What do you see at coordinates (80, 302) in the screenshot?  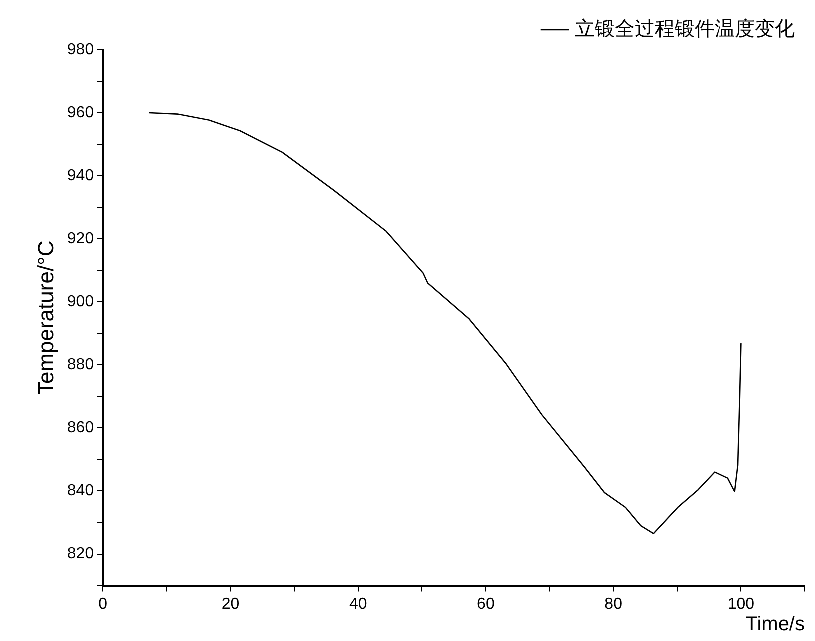 I see `y-tick-label: 900` at bounding box center [80, 302].